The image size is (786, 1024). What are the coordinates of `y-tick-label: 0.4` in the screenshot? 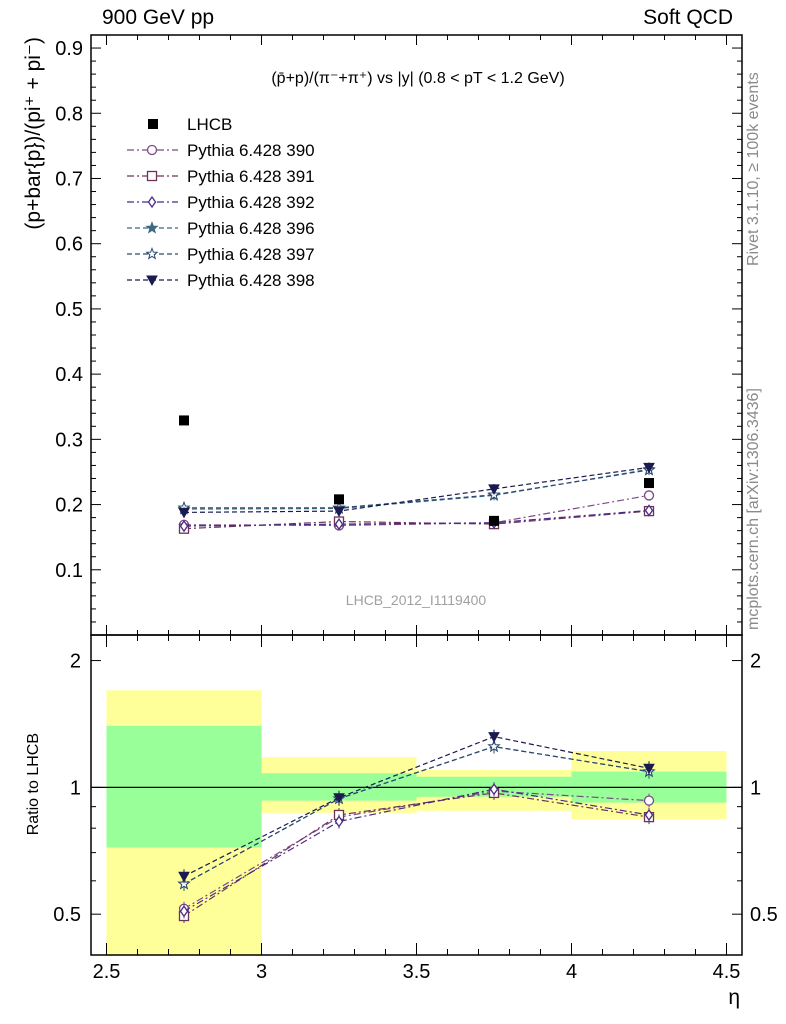 It's located at (69, 375).